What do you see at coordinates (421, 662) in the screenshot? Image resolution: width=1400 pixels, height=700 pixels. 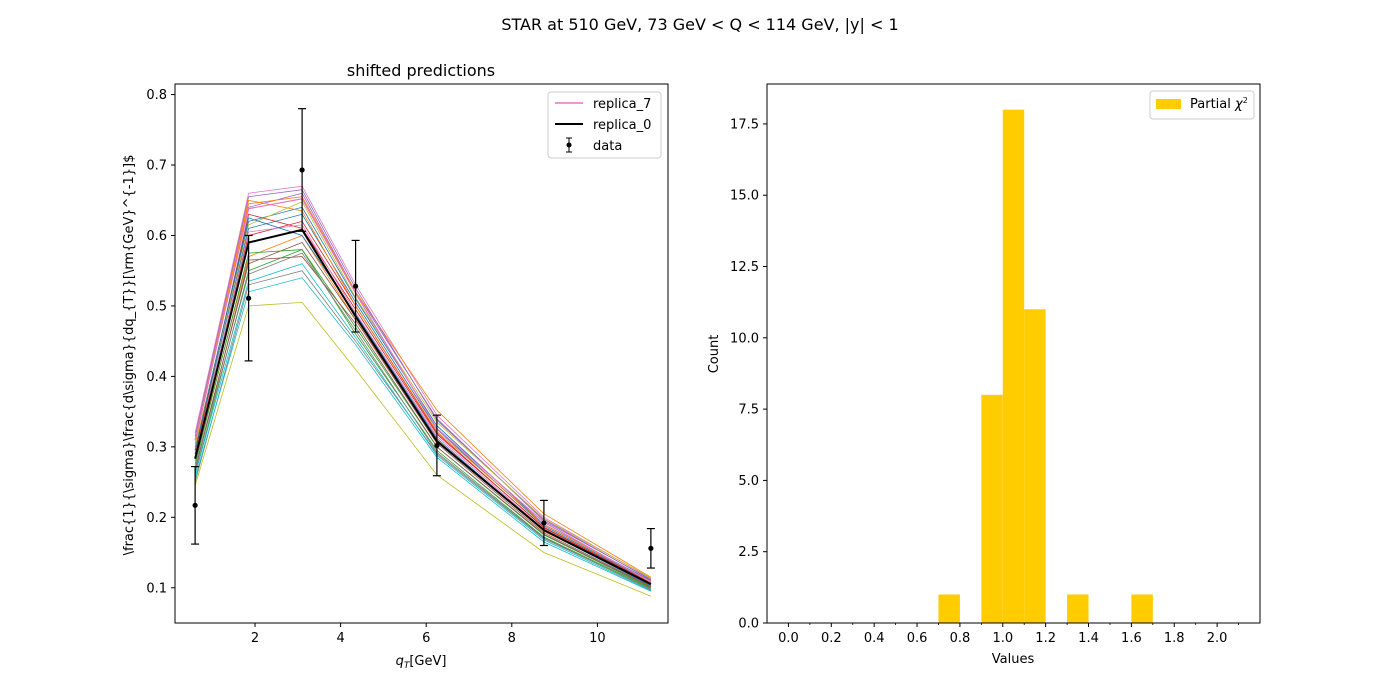 I see `line-chart-x-label: qT[GeV]` at bounding box center [421, 662].